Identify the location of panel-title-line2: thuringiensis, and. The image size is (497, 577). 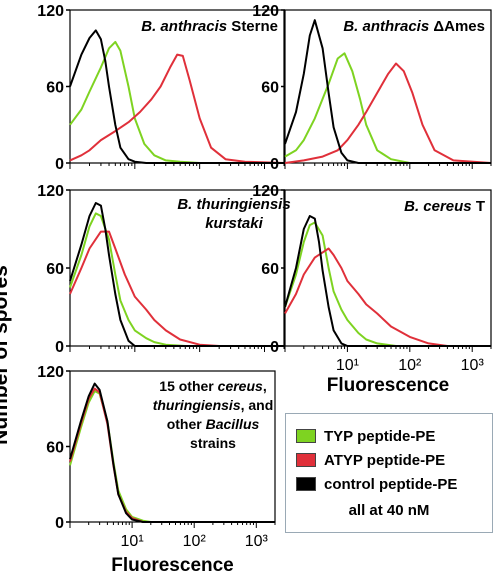
(213, 405).